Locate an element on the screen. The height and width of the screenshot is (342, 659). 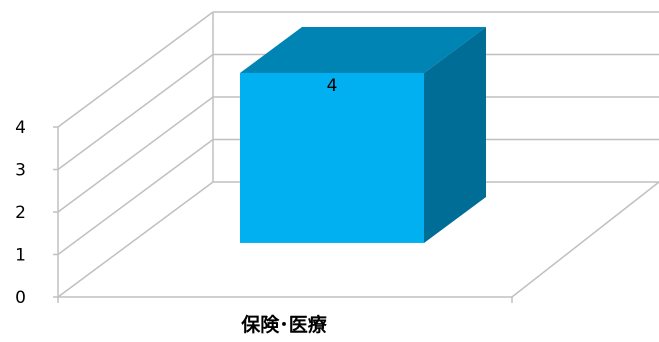
data-labels: 4 is located at coordinates (332, 86).